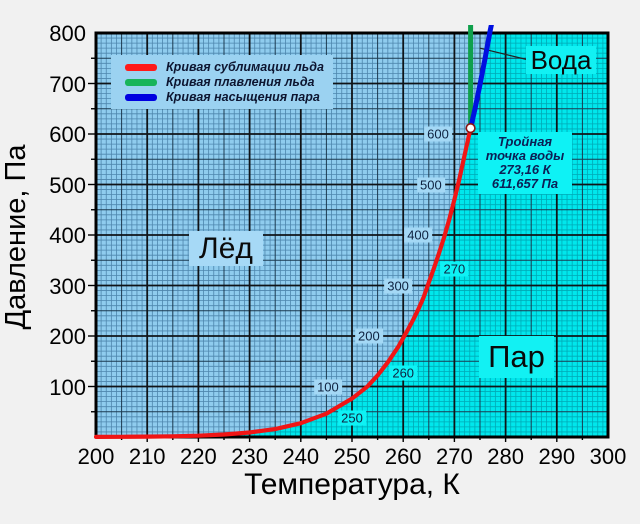 This screenshot has width=640, height=524. I want to click on annotation-line: 273,16 К, so click(525, 169).